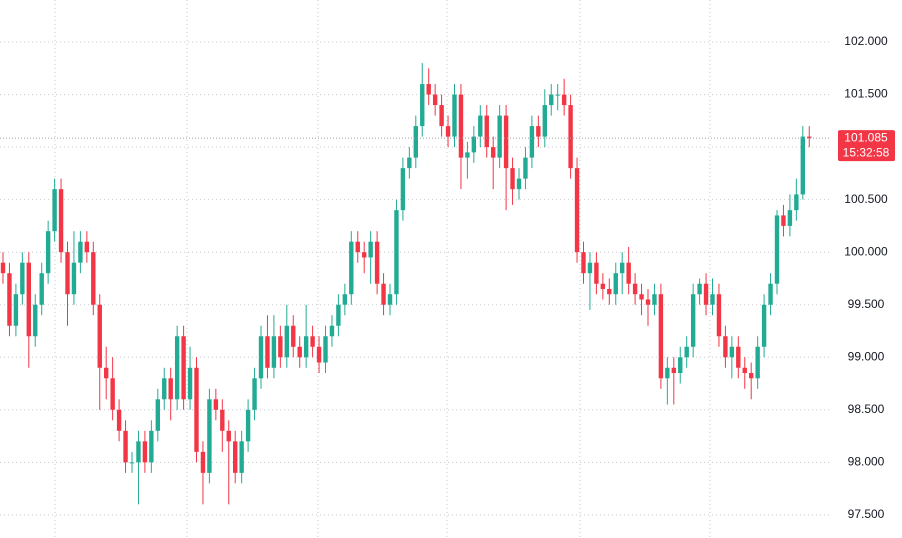 The image size is (902, 538). What do you see at coordinates (866, 409) in the screenshot?
I see `y-tick-label: 98.500` at bounding box center [866, 409].